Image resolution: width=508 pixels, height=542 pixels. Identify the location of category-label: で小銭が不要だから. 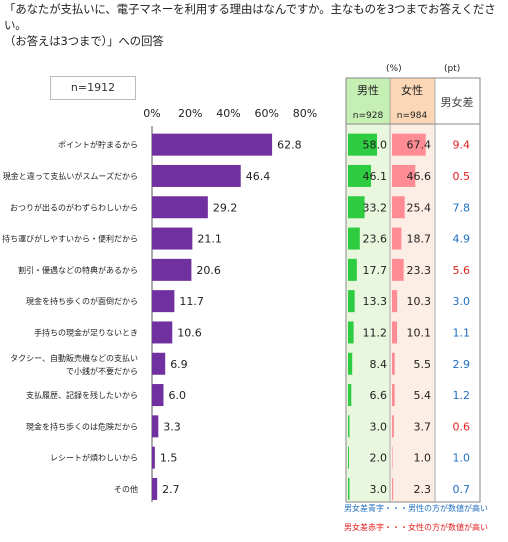
(102, 371).